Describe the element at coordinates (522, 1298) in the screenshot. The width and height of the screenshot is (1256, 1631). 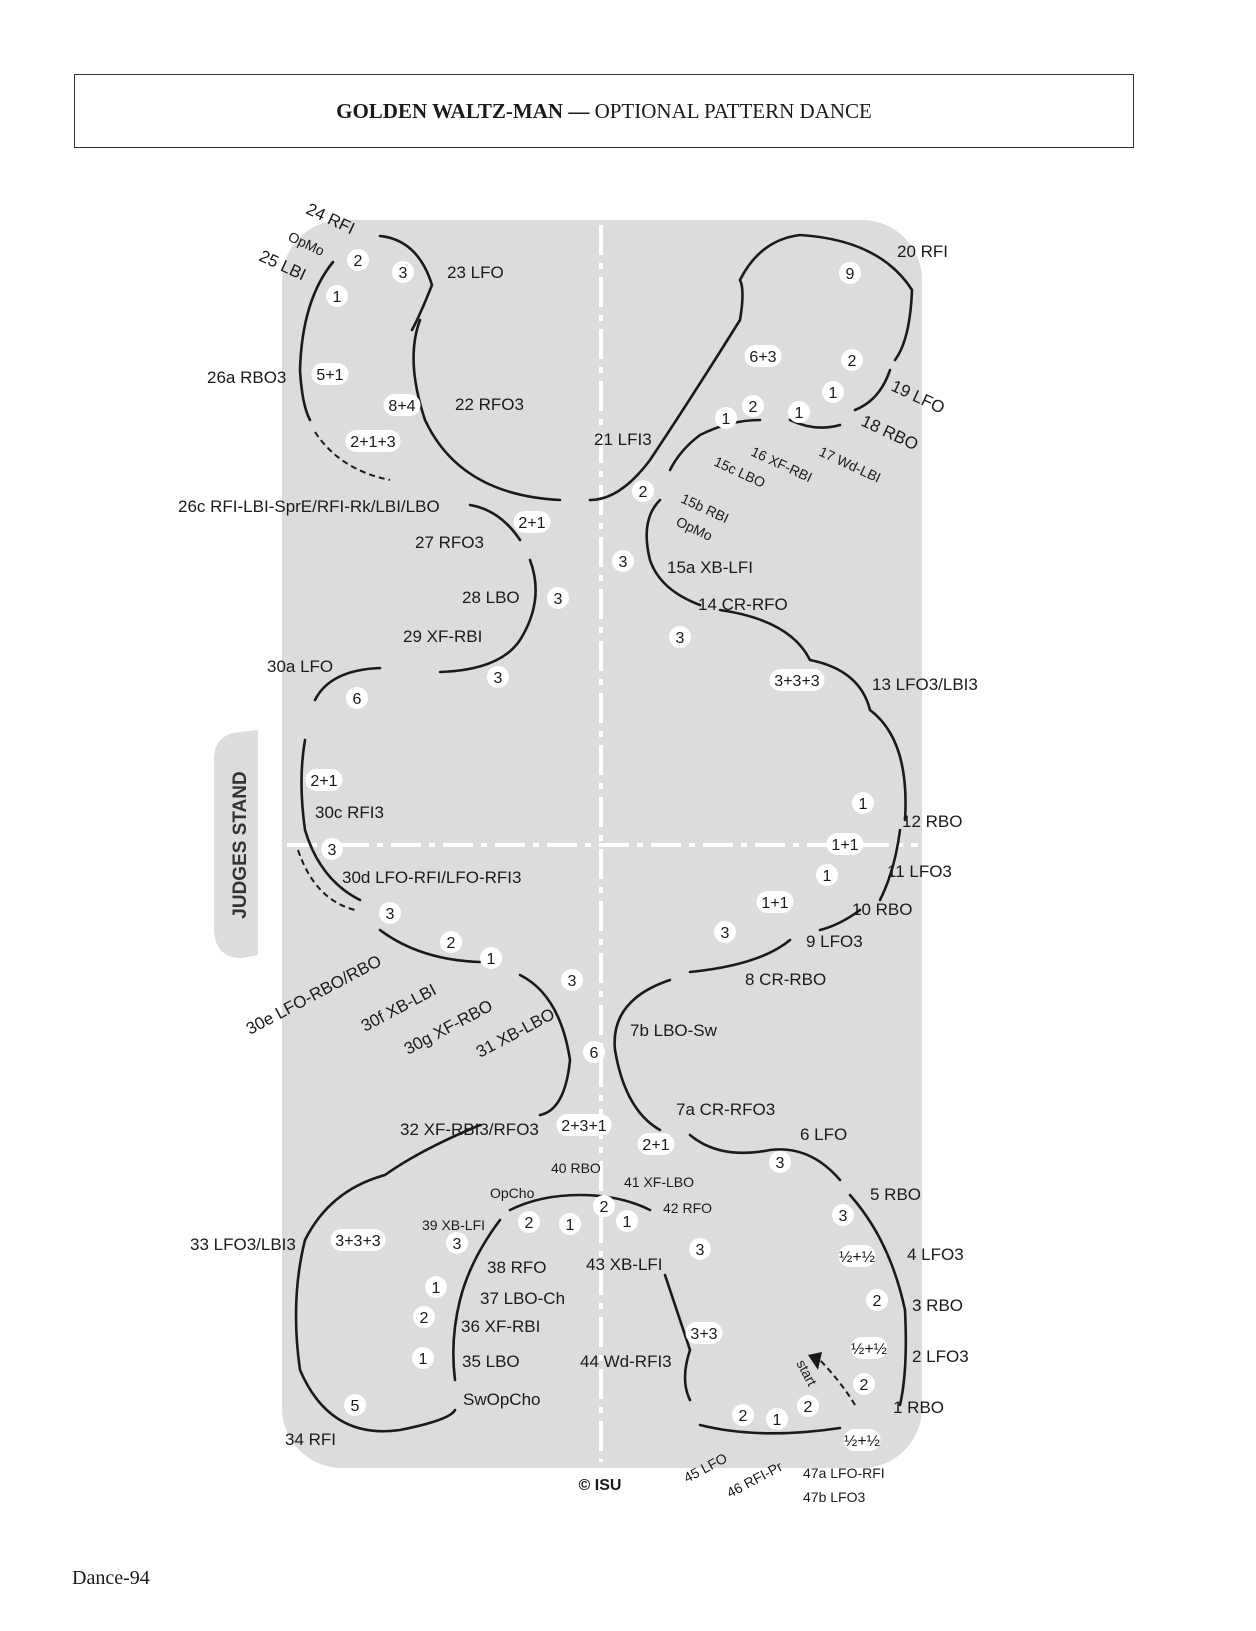
I see `step-label: 37 LBO-Ch` at that location.